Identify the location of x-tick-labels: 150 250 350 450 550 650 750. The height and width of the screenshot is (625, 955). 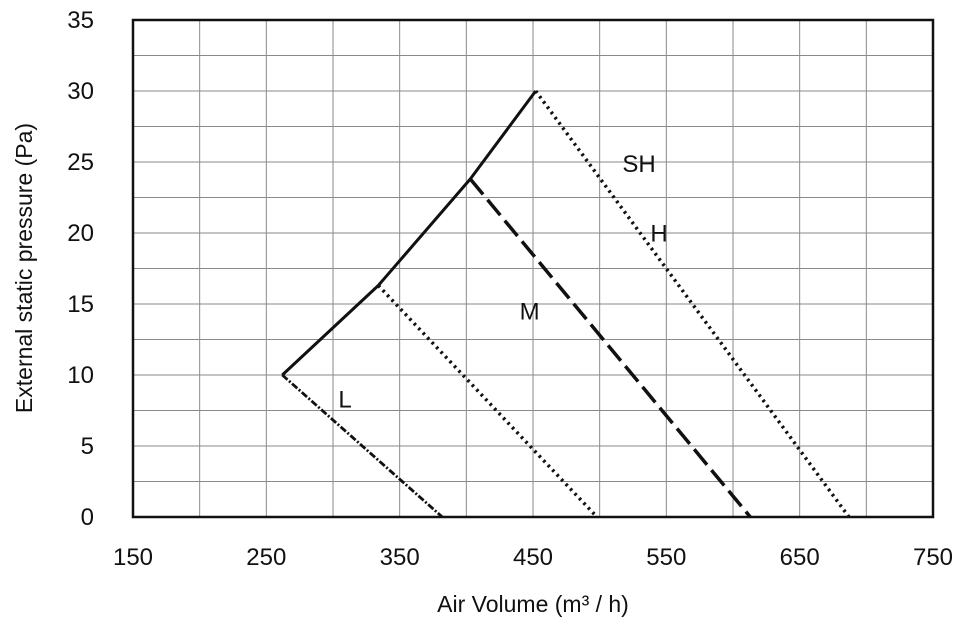
(533, 557).